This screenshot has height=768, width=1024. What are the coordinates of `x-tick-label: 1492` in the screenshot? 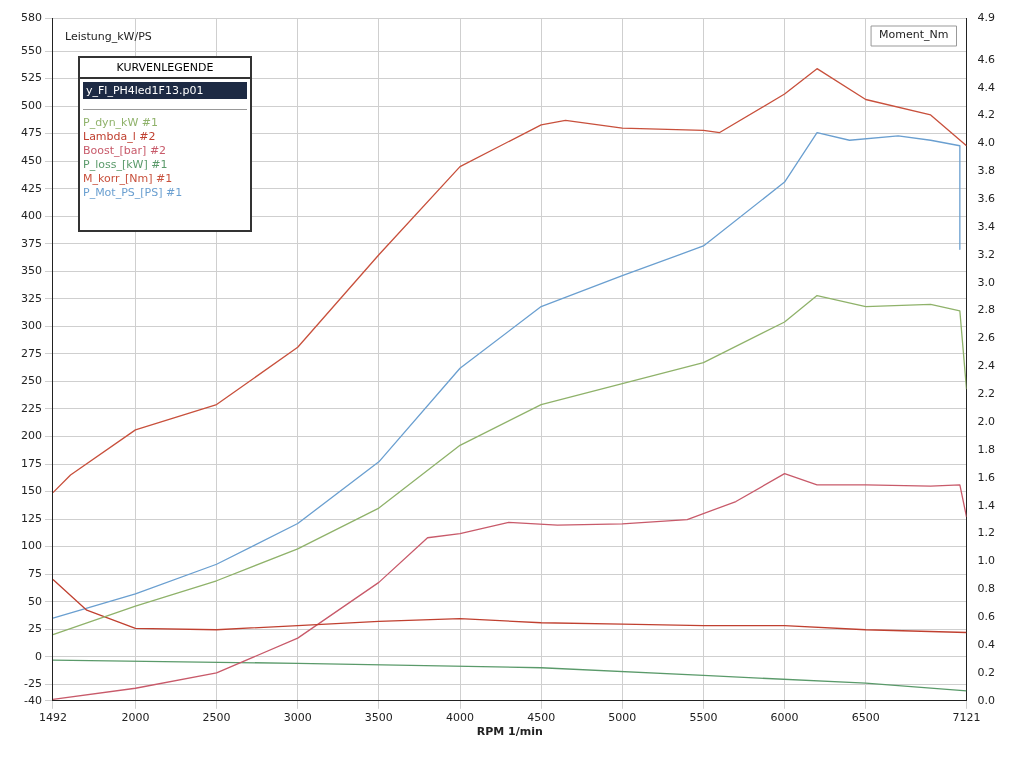 It's located at (53, 718).